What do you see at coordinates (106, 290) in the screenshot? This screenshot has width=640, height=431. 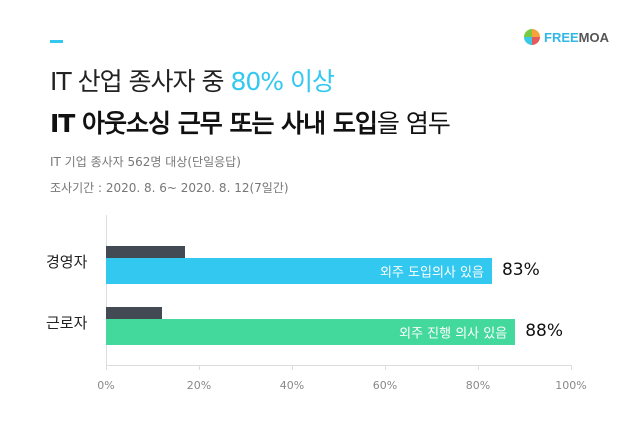 I see `y-axis` at bounding box center [106, 290].